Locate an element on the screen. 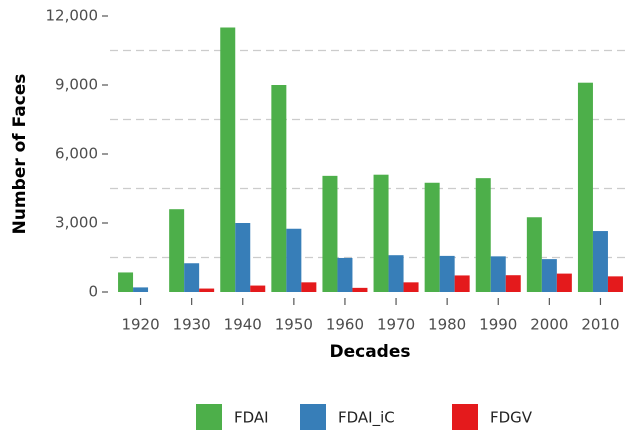  x-tick-label: 1990 is located at coordinates (498, 325).